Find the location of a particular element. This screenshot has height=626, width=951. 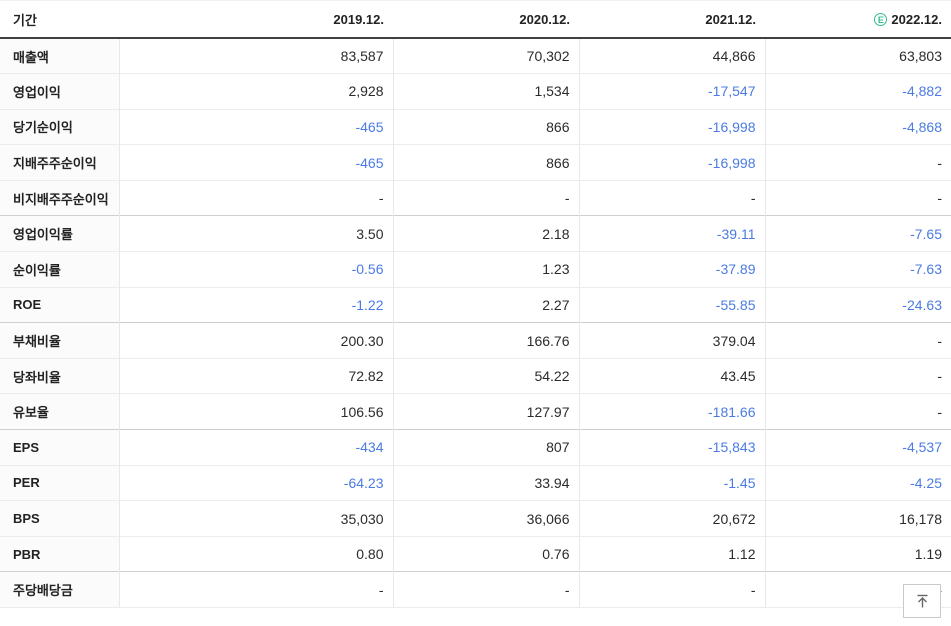

cell-value: -0.56 is located at coordinates (255, 269).